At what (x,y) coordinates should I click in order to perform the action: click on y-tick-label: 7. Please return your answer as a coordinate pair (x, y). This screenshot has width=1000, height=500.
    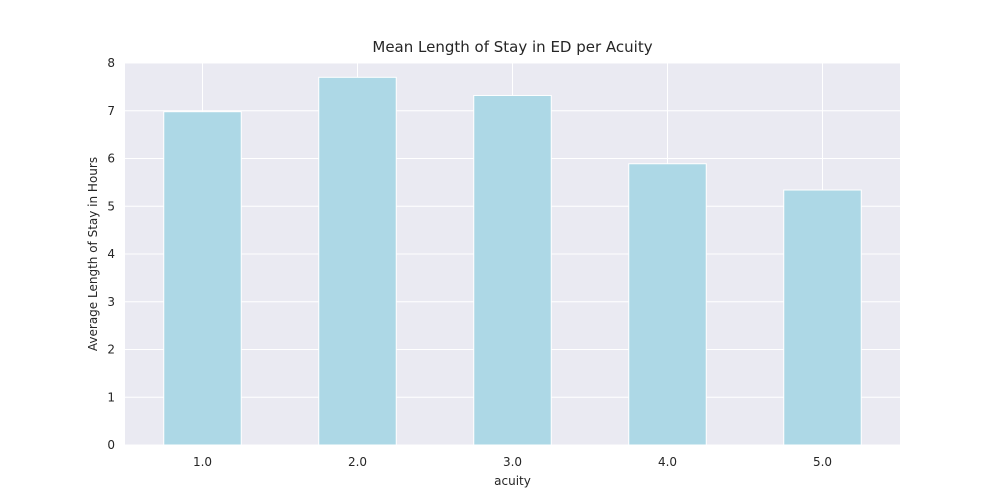
    Looking at the image, I should click on (111, 111).